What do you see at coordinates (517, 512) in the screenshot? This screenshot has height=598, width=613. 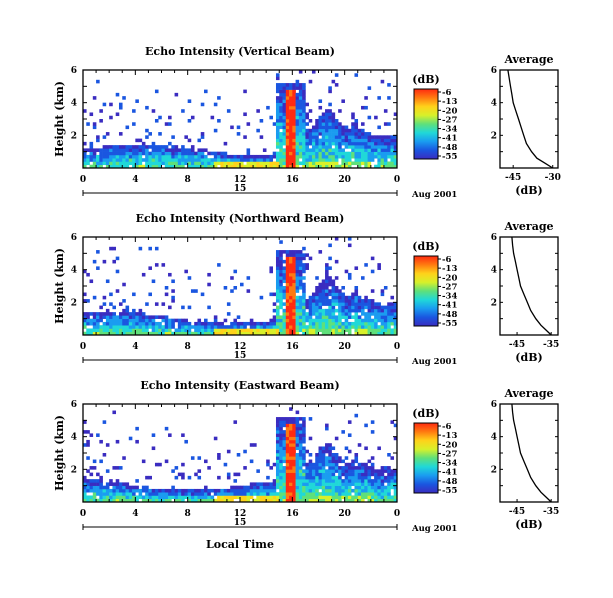 I see `average-x-tick-label: -45` at bounding box center [517, 512].